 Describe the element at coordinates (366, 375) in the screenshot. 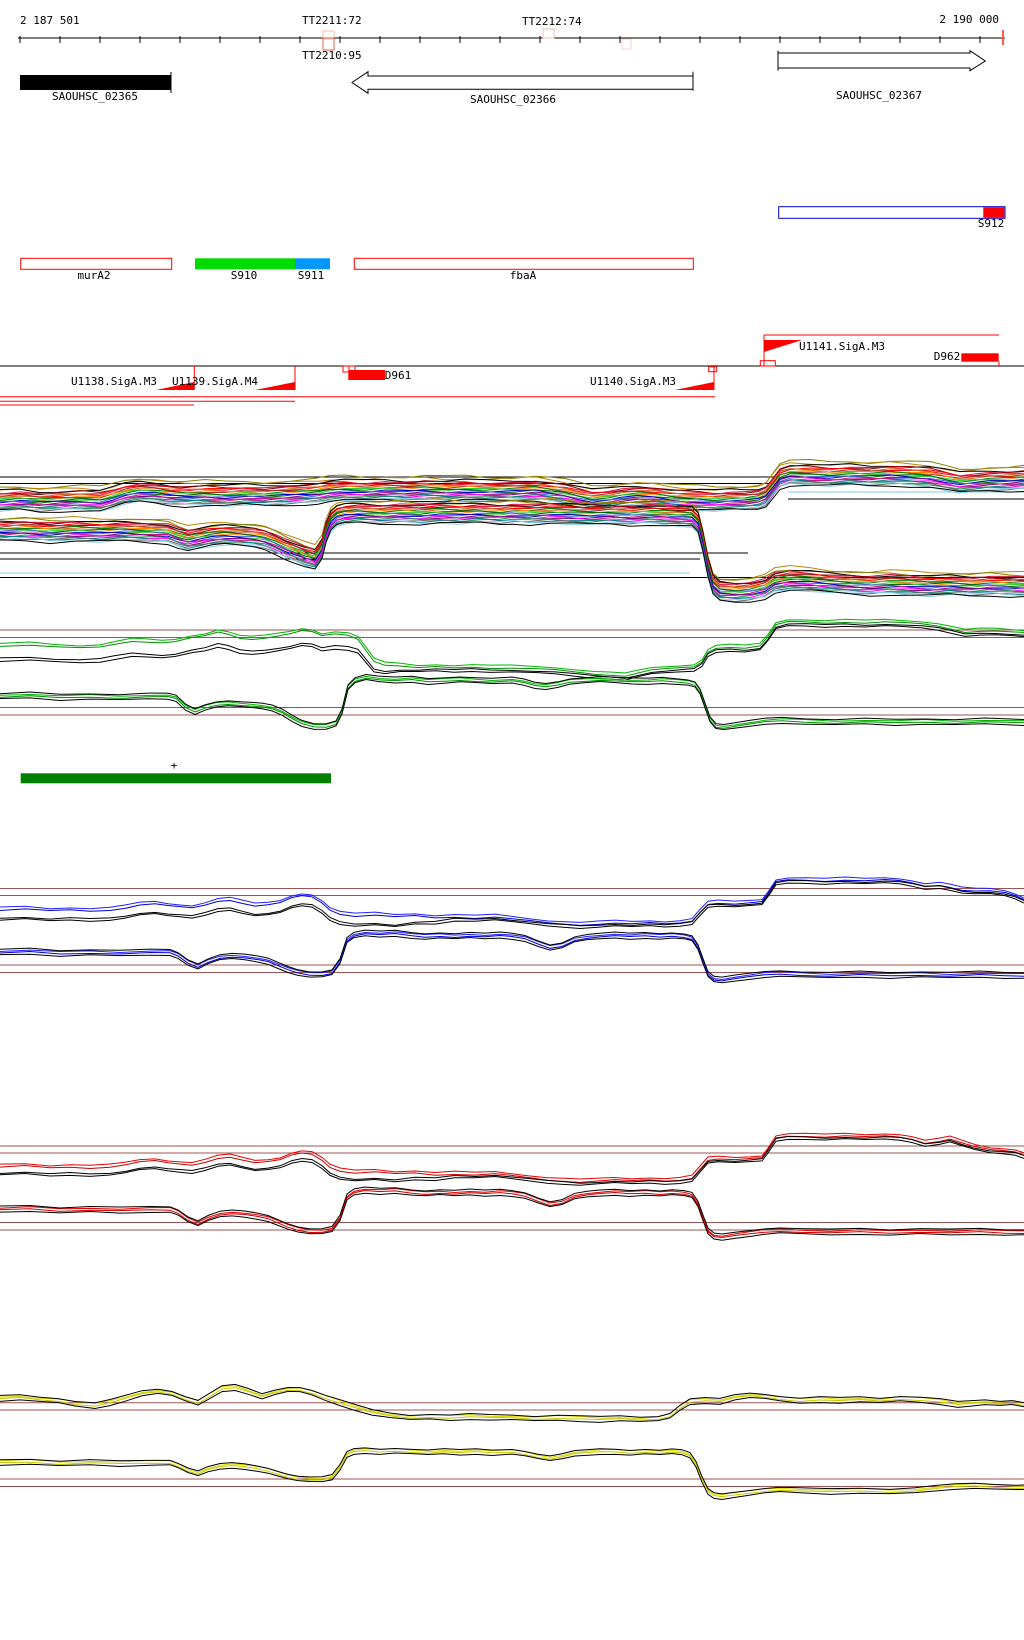

I see `terminator-d961` at that location.